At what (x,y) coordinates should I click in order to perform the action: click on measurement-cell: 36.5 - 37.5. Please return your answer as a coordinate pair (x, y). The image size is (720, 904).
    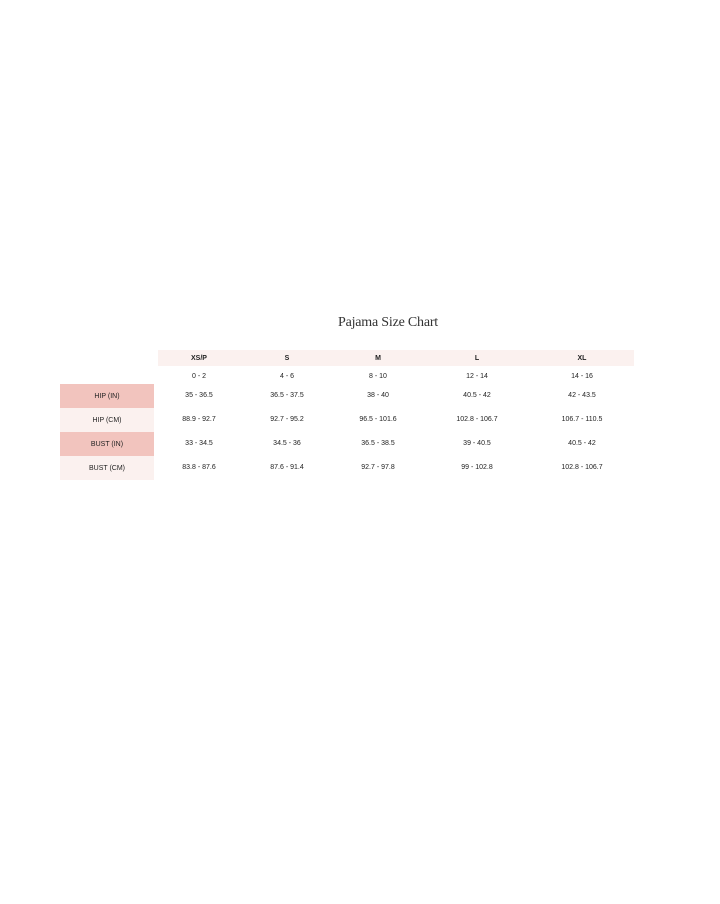
    Looking at the image, I should click on (287, 395).